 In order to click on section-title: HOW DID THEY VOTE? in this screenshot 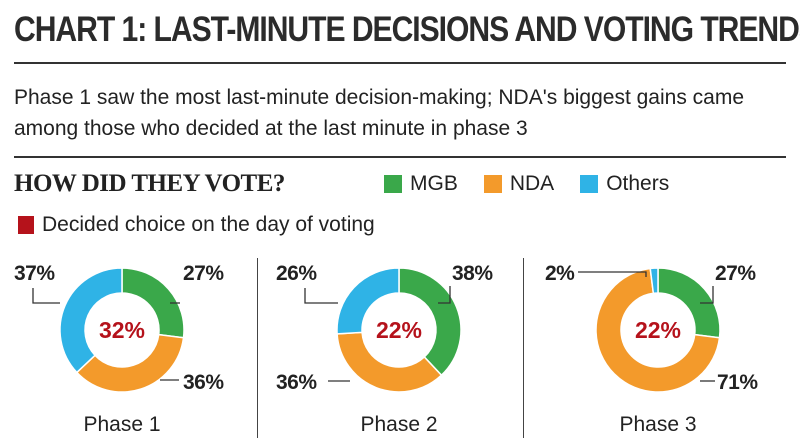, I will do `click(149, 183)`.